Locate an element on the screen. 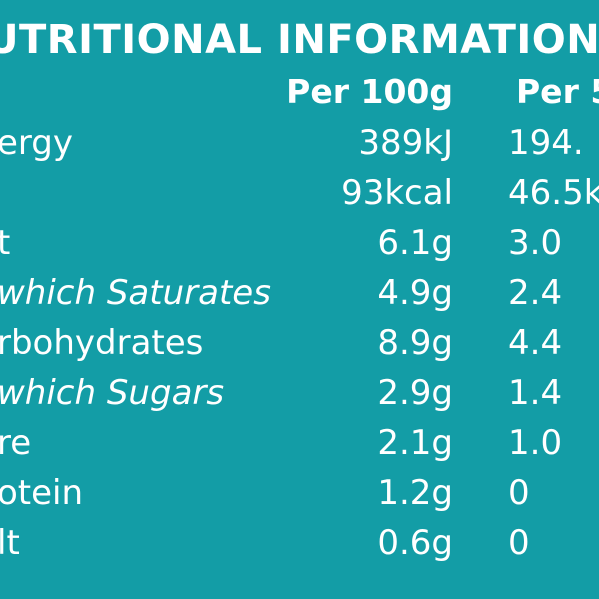 The height and width of the screenshot is (599, 599). row-label: ergy is located at coordinates (37, 143).